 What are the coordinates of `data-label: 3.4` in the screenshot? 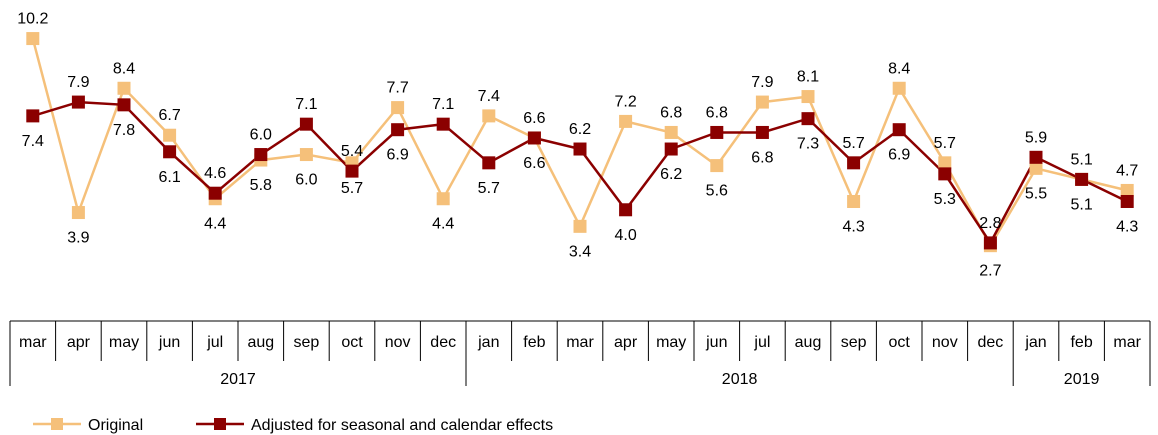 It's located at (580, 251).